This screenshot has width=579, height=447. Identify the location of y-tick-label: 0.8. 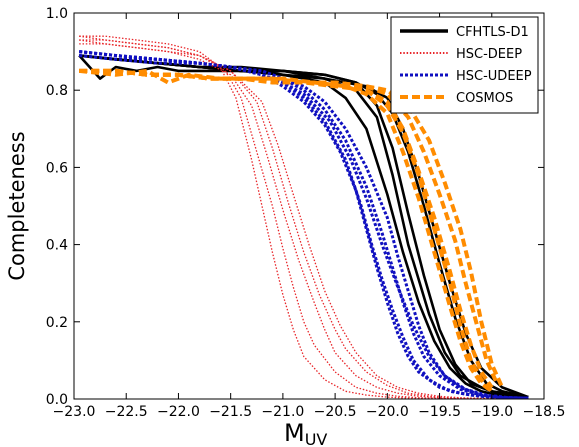
(57, 91).